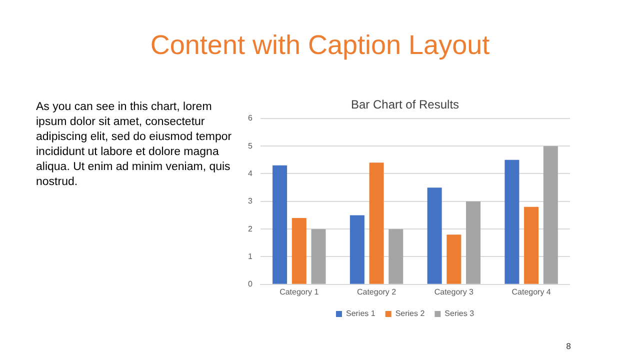 This screenshot has height=360, width=640. What do you see at coordinates (250, 256) in the screenshot?
I see `y-tick-label: 1` at bounding box center [250, 256].